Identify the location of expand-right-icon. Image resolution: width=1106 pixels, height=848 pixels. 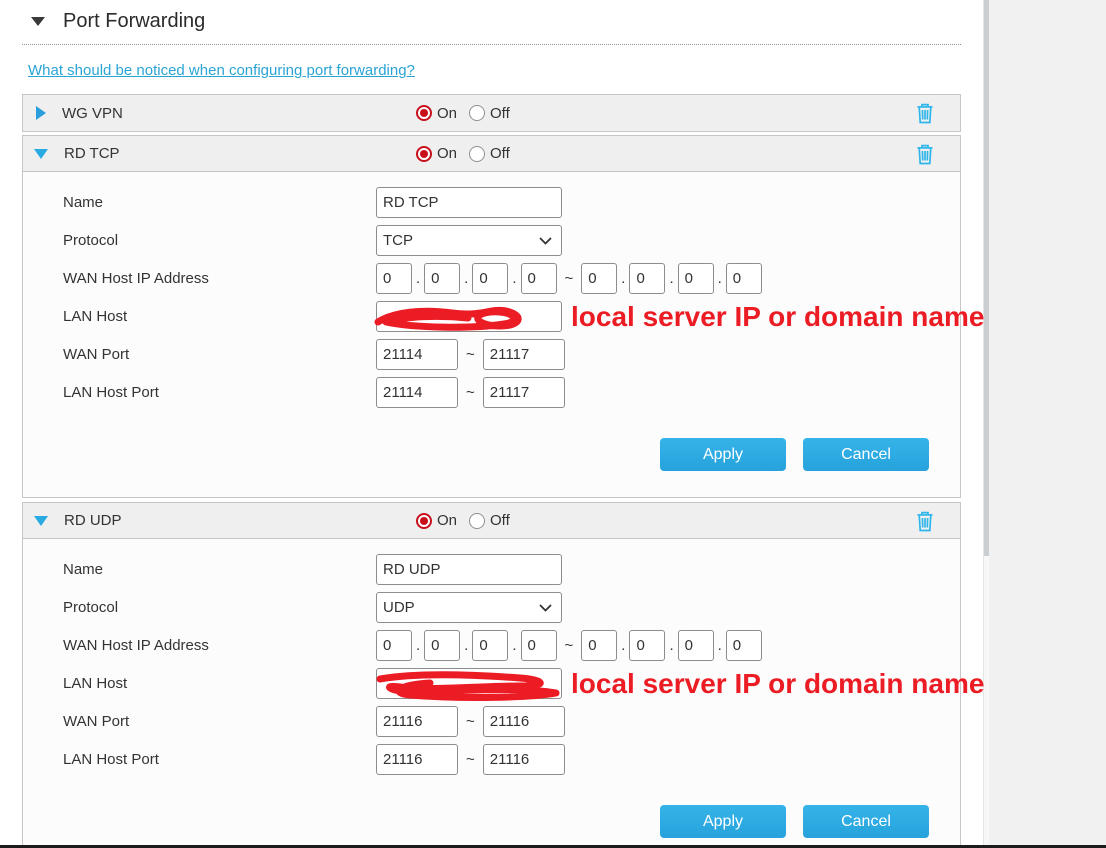
(41, 113).